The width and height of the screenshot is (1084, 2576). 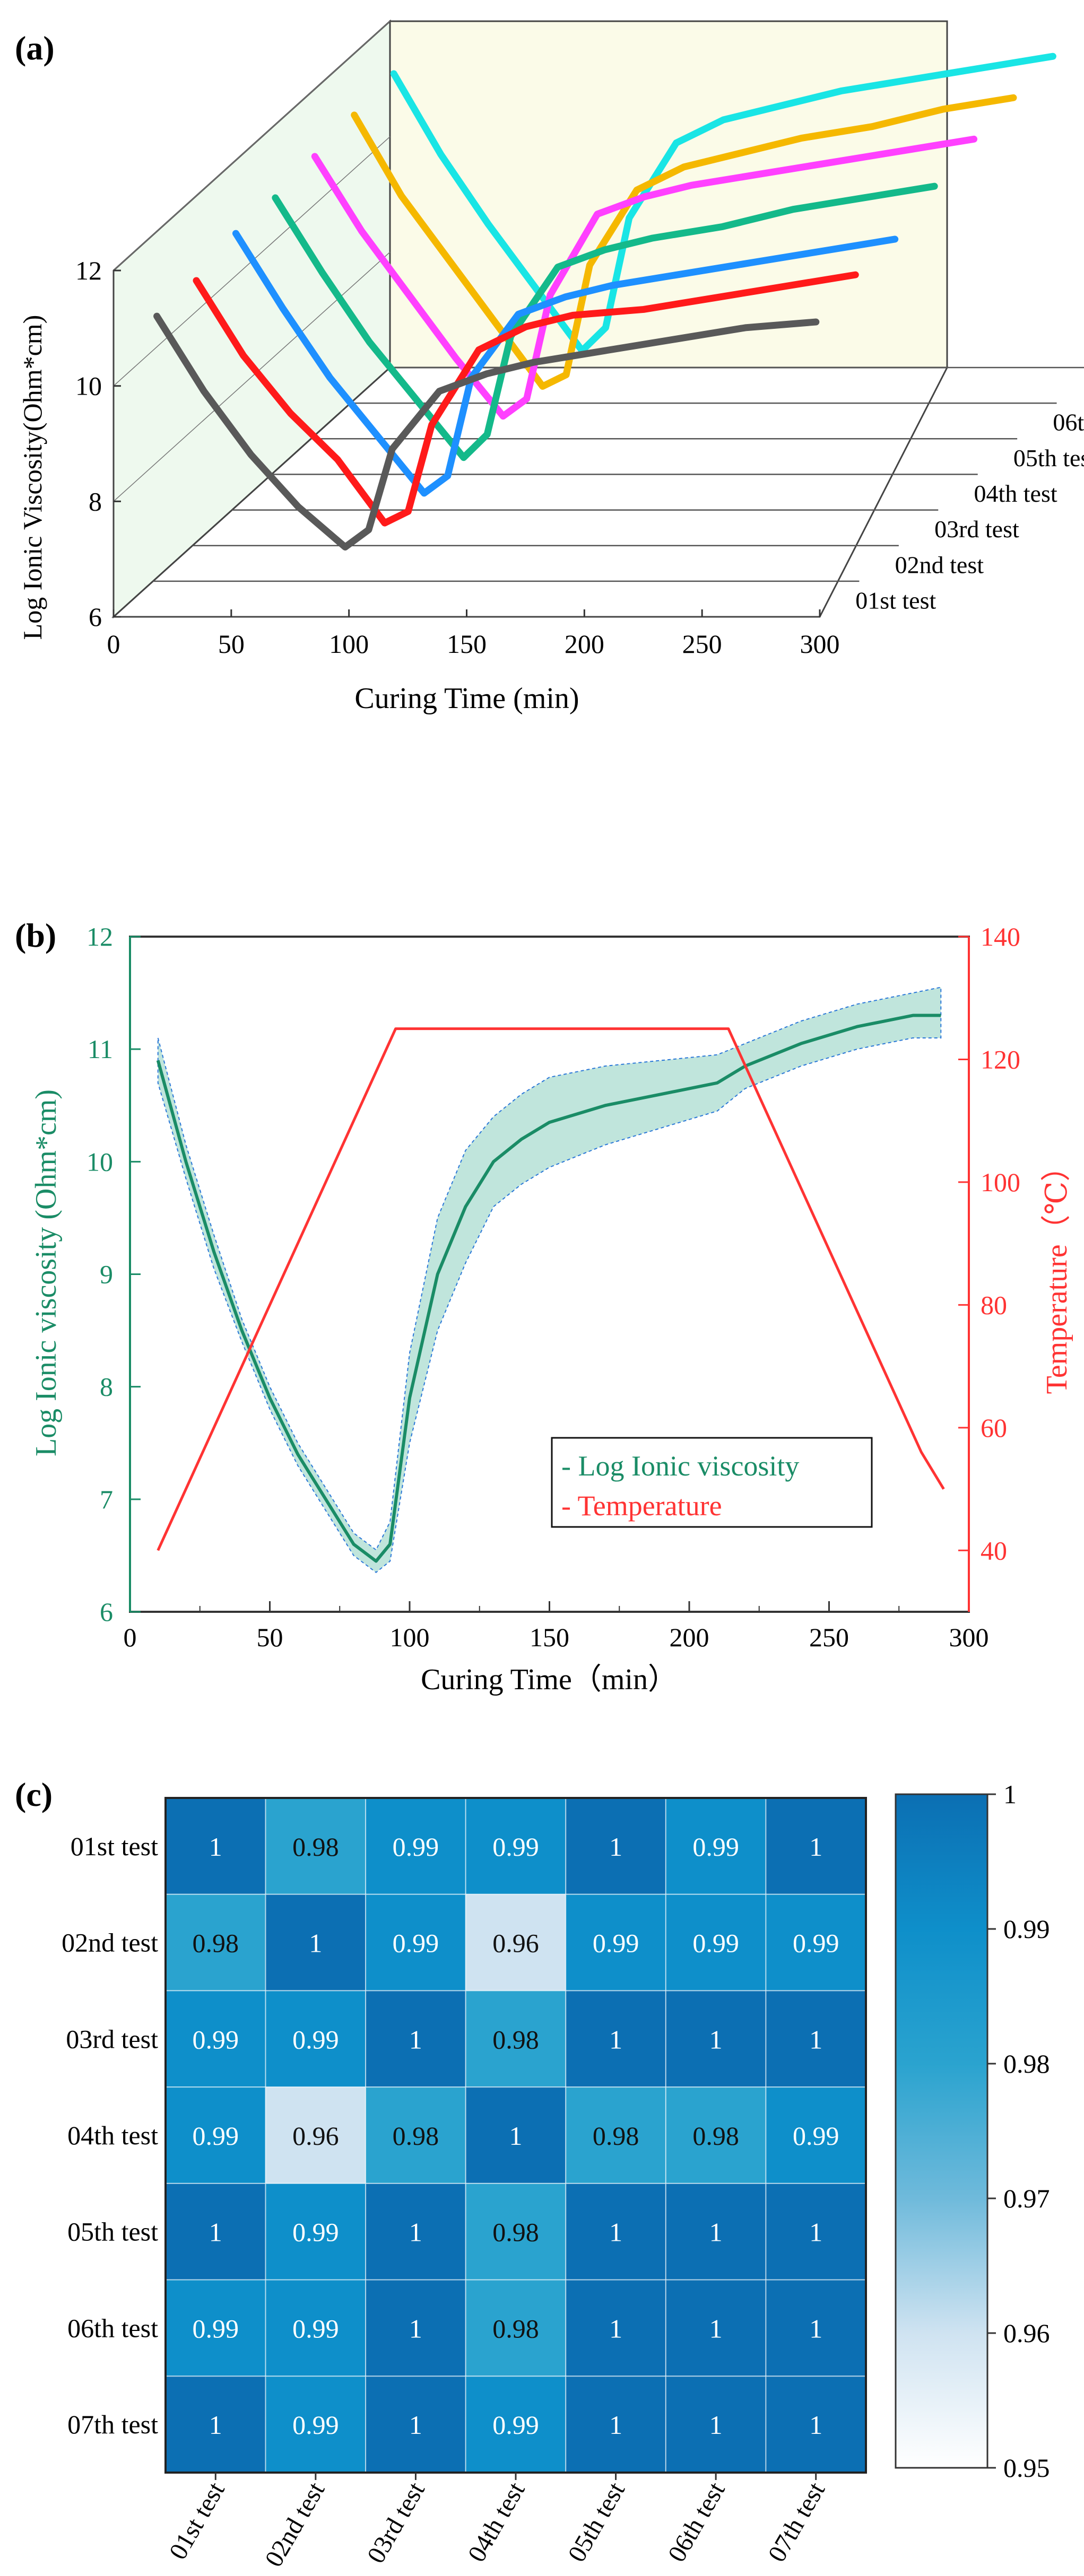 I want to click on panel-b-legend-entry-temperature: - Temperature, so click(x=642, y=1506).